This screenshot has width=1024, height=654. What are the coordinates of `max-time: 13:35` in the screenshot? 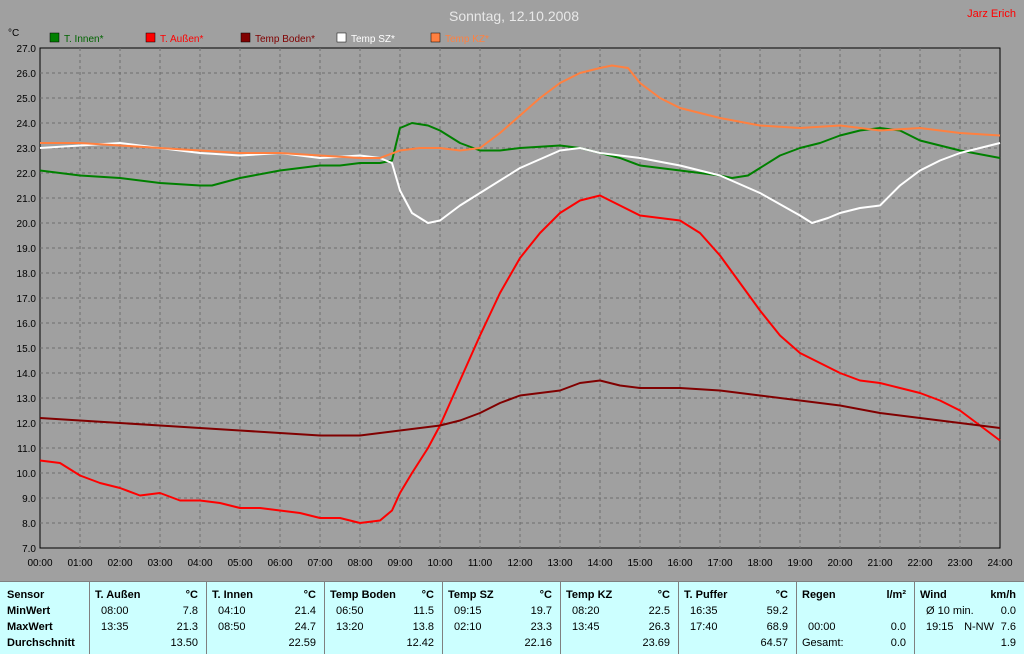 It's located at (115, 627).